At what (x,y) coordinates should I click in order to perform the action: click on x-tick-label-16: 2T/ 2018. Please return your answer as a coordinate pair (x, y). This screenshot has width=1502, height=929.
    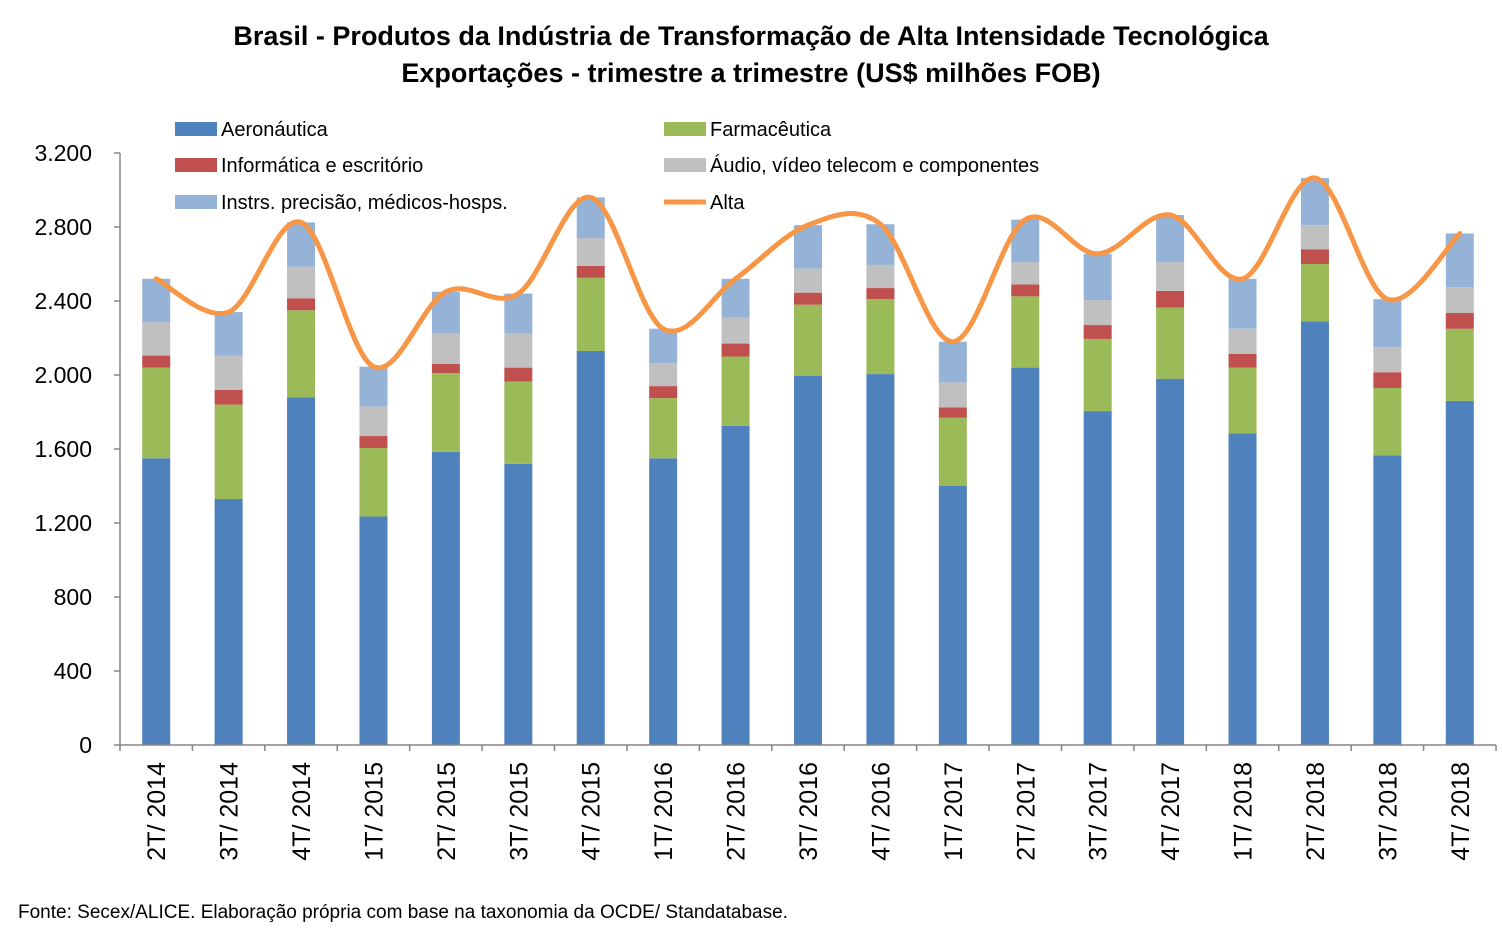
    Looking at the image, I should click on (1316, 811).